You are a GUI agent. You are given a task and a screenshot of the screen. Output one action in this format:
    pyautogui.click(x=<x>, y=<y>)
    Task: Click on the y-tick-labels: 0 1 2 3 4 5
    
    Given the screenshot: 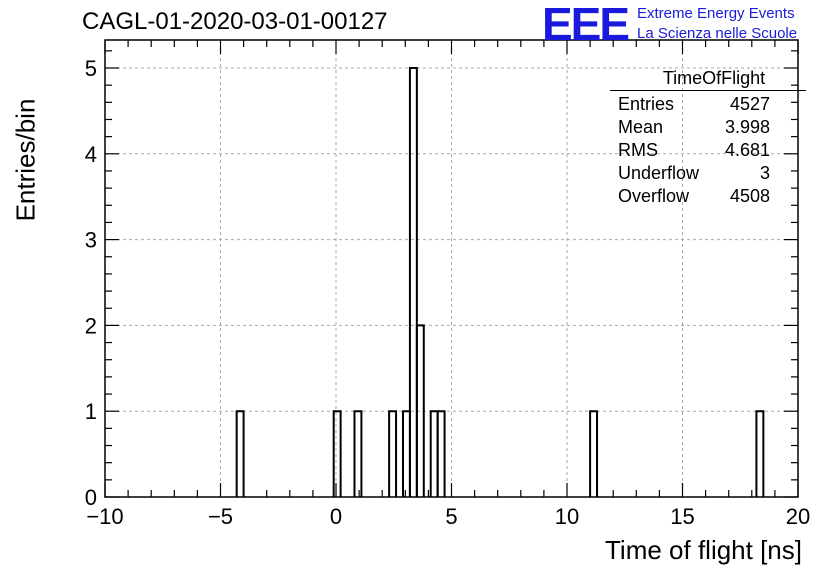 What is the action you would take?
    pyautogui.click(x=91, y=283)
    